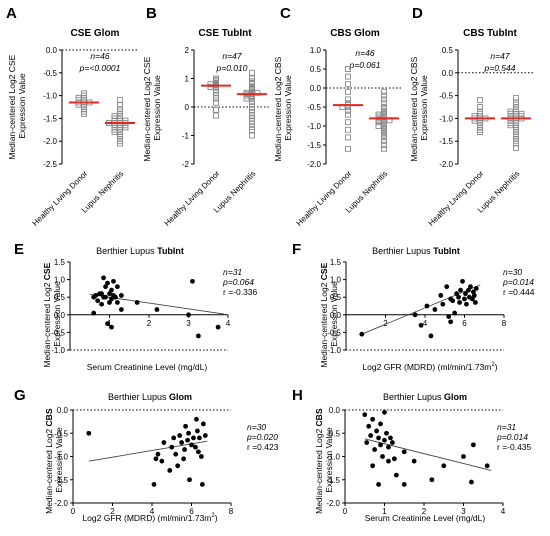 This screenshot has width=550, height=536. What do you see at coordinates (50, 164) in the screenshot?
I see `y-tick-label: -2.5` at bounding box center [50, 164].